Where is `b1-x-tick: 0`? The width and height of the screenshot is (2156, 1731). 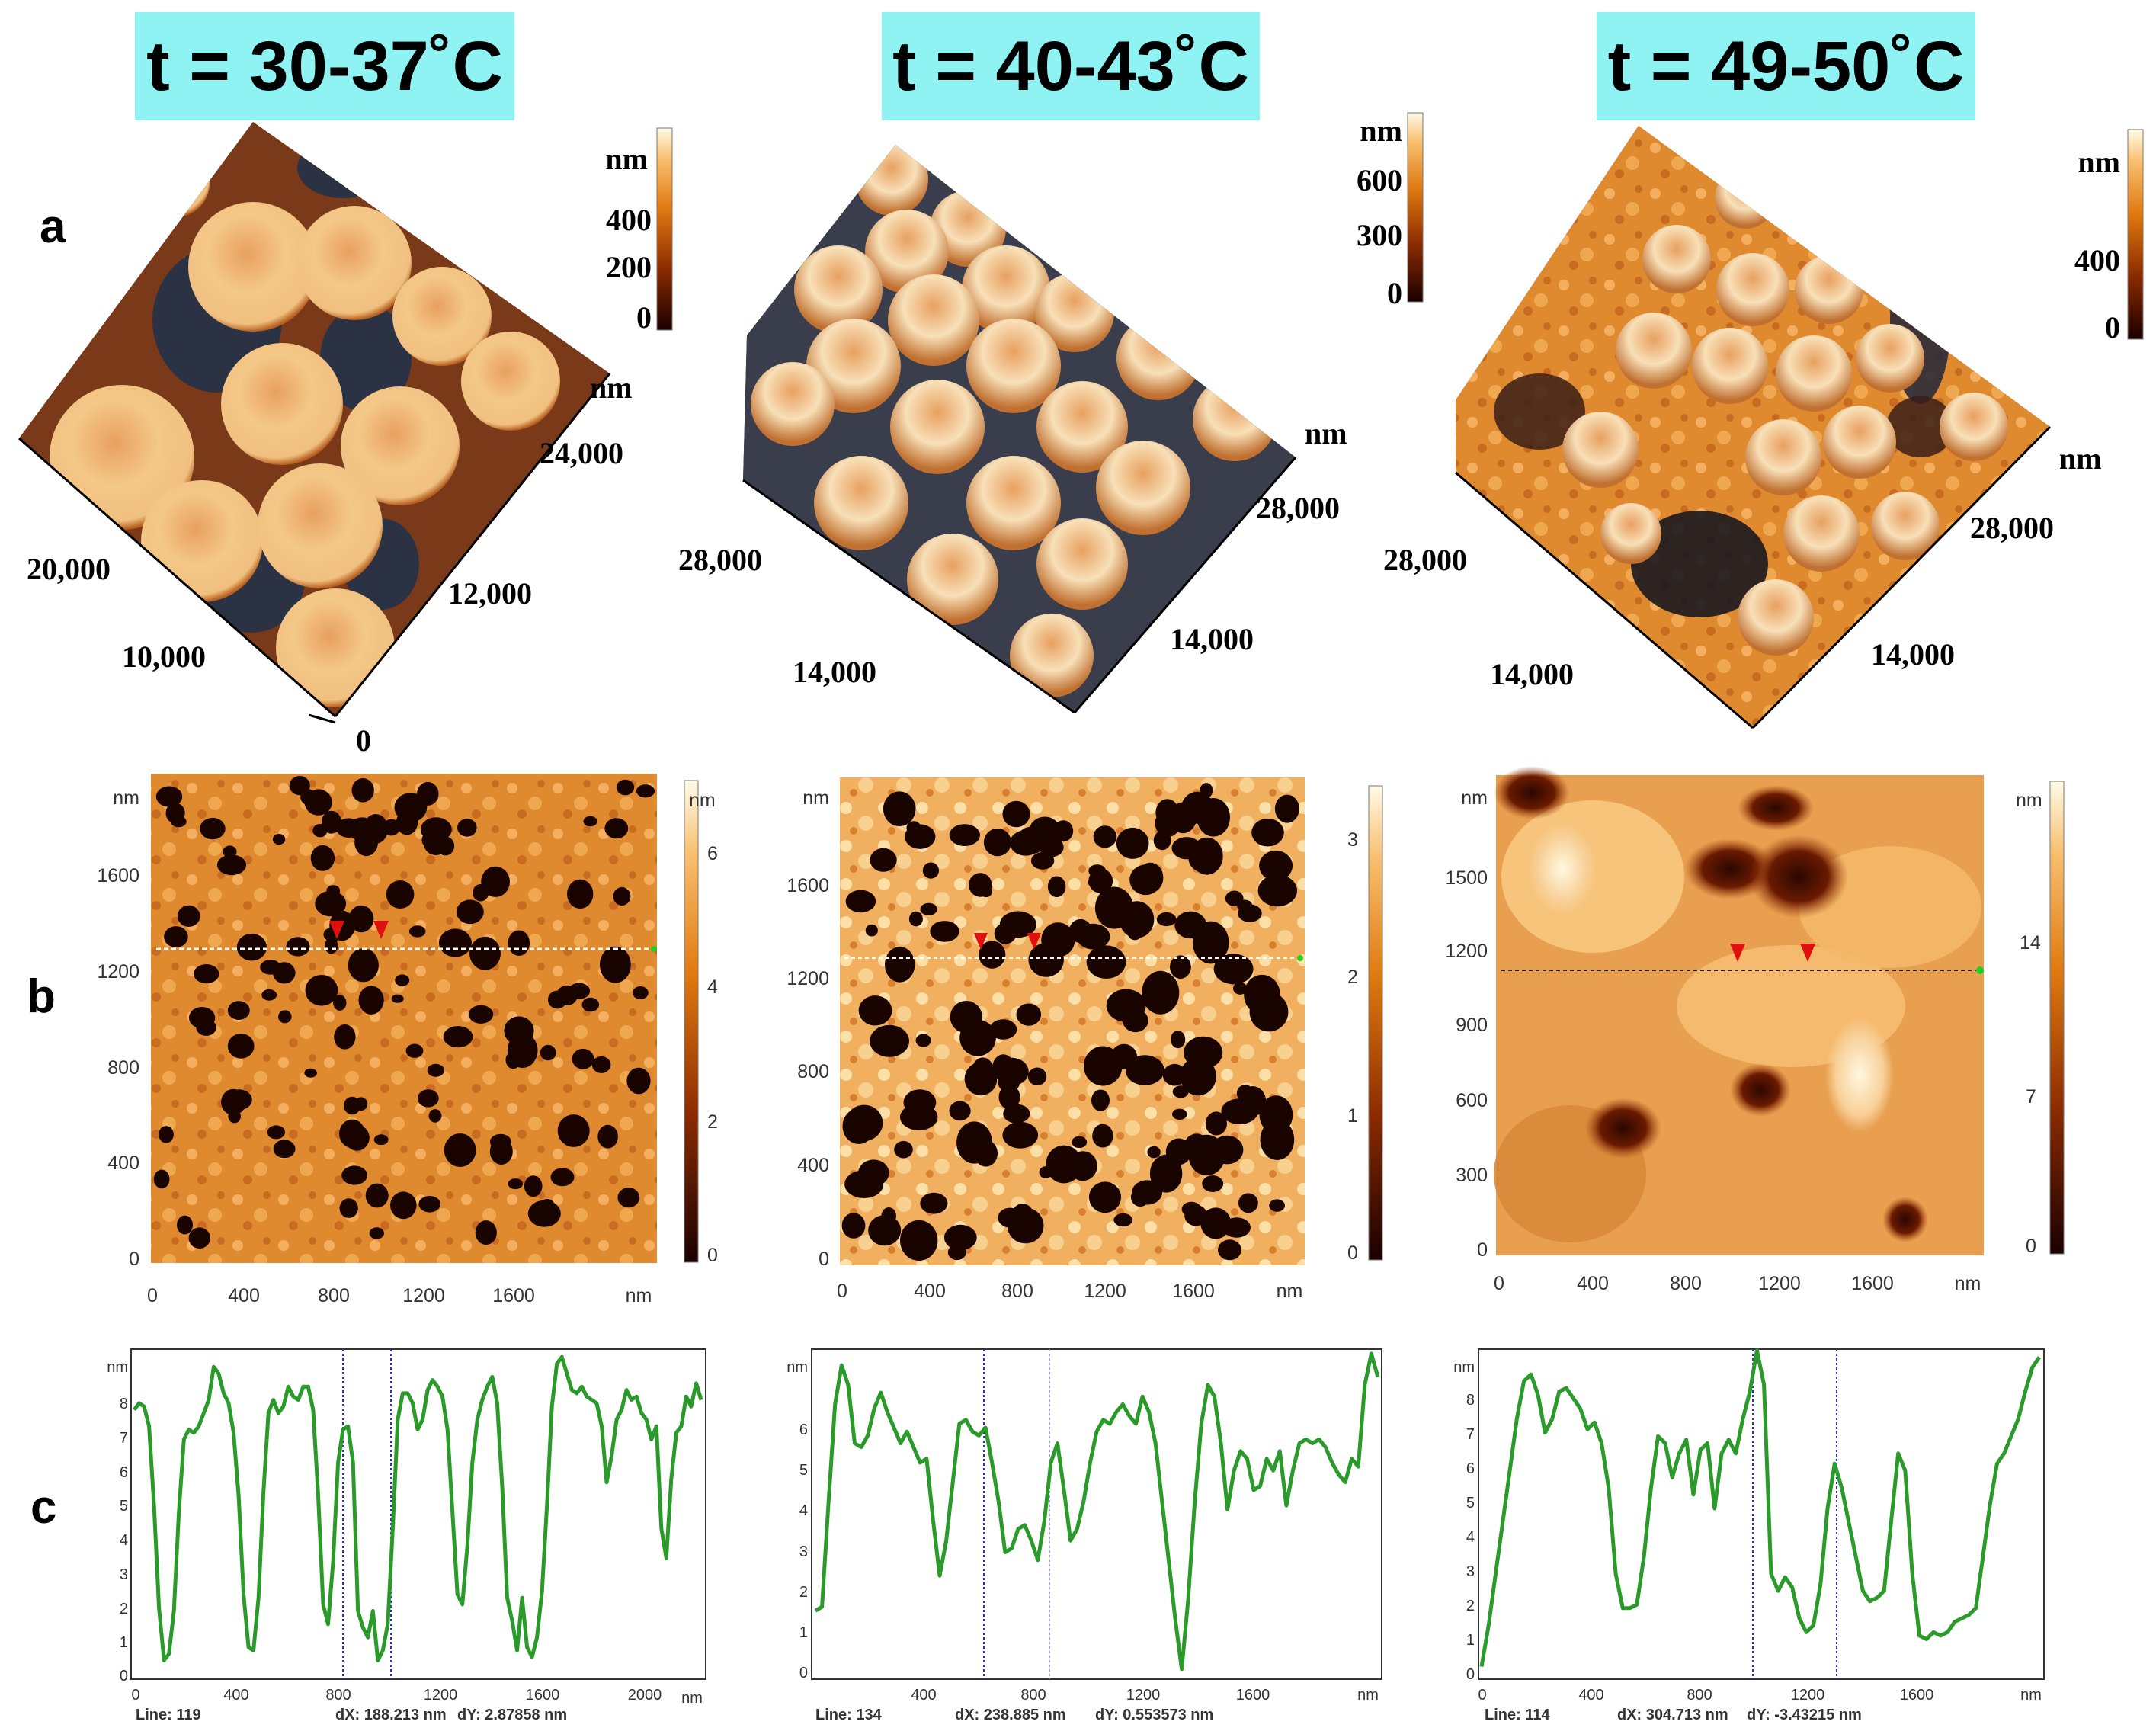
b1-x-tick: 0 is located at coordinates (152, 1295).